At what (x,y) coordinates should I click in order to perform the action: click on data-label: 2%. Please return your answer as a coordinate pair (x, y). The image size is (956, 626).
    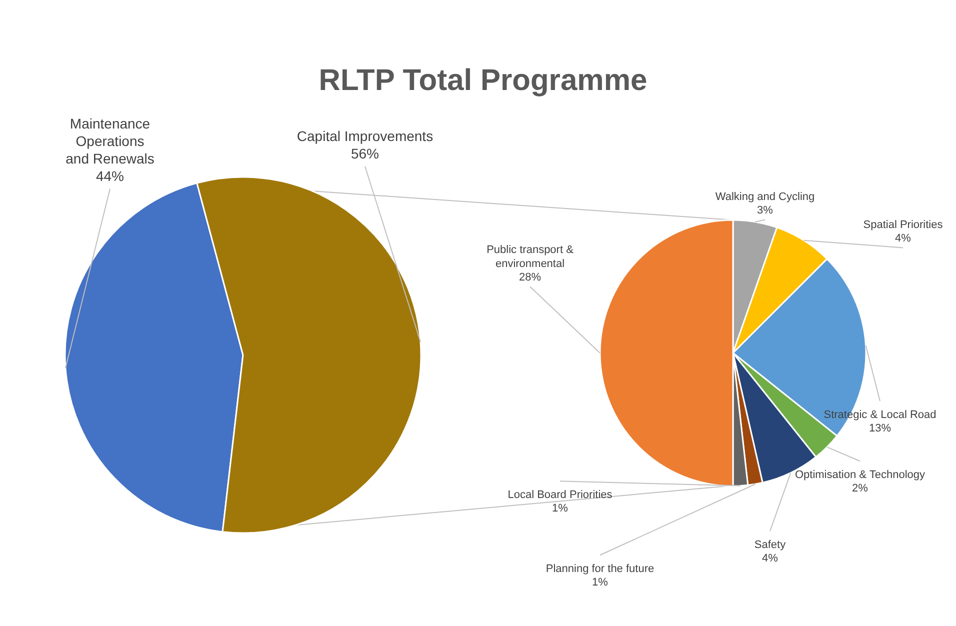
    Looking at the image, I should click on (860, 488).